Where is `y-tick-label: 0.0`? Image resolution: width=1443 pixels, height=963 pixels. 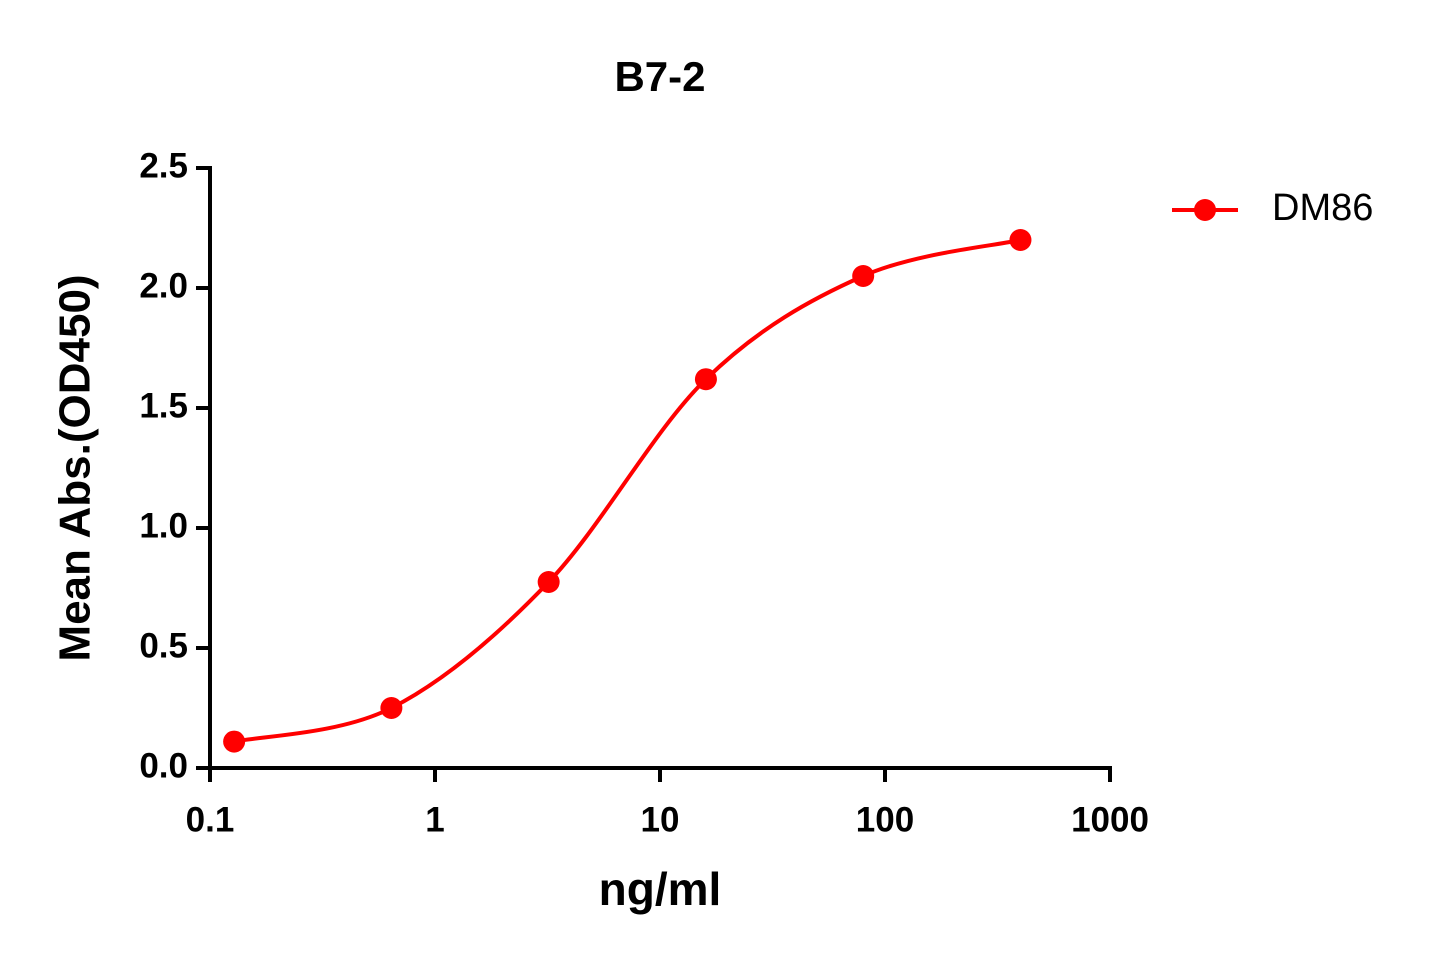
y-tick-label: 0.0 is located at coordinates (163, 765).